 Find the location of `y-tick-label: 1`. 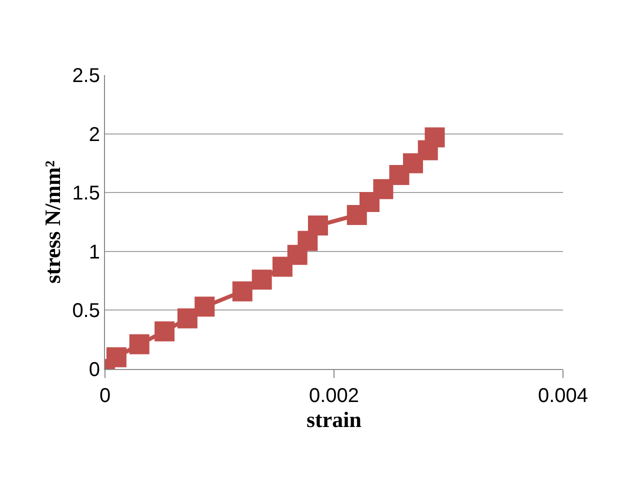

y-tick-label: 1 is located at coordinates (94, 252).